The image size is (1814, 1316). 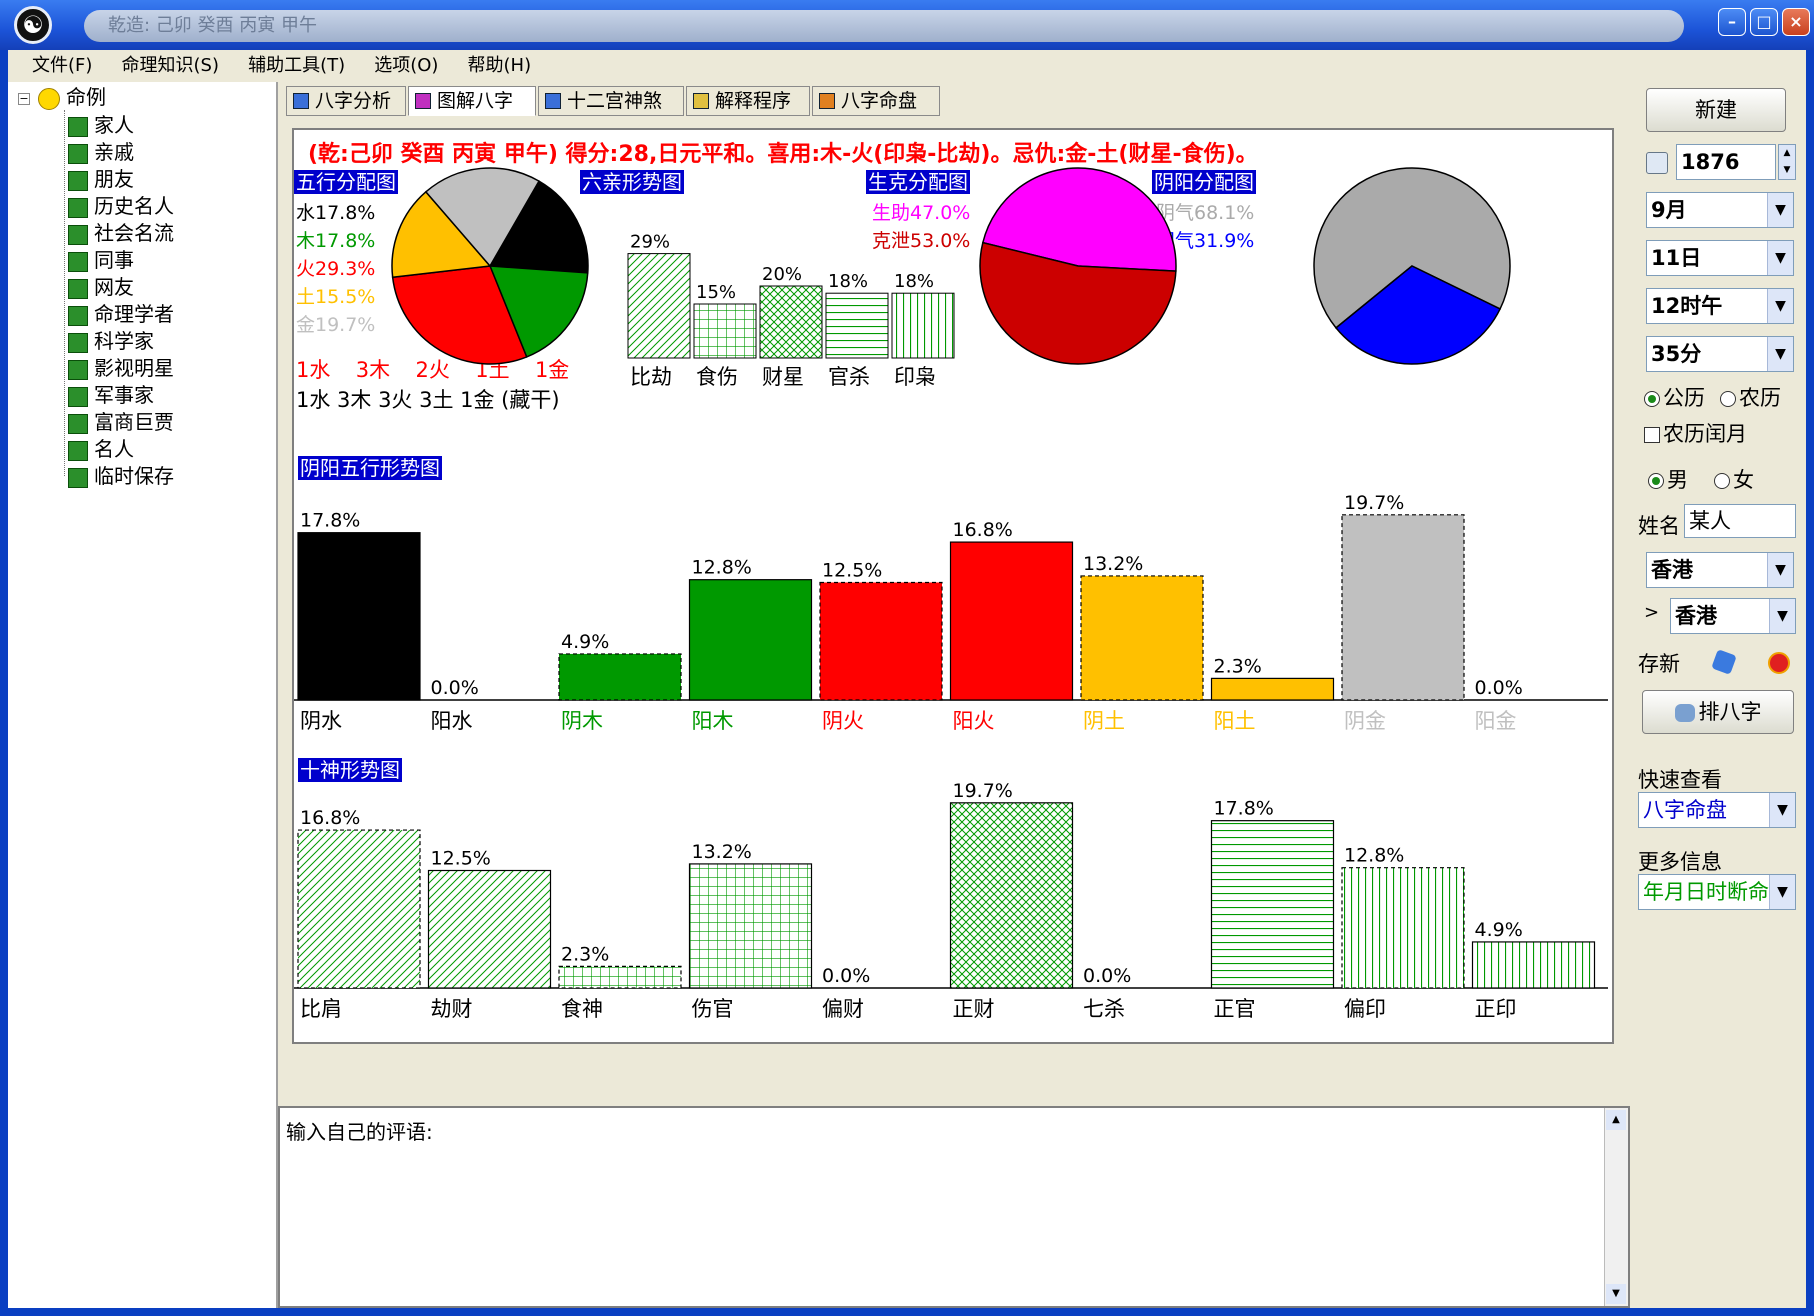 What do you see at coordinates (101, 260) in the screenshot?
I see `tree-item: 同事` at bounding box center [101, 260].